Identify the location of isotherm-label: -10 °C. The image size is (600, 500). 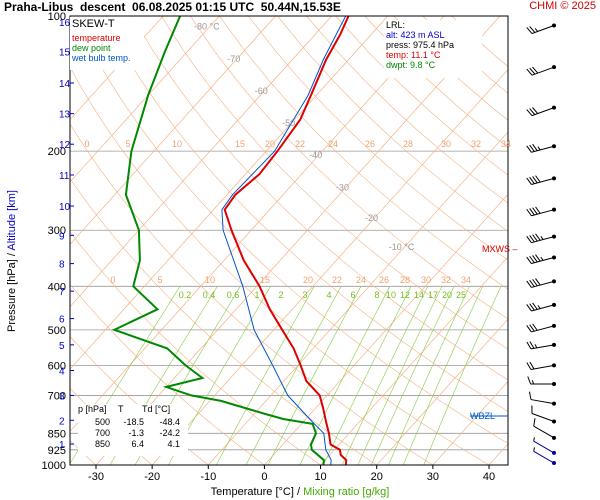
(402, 247).